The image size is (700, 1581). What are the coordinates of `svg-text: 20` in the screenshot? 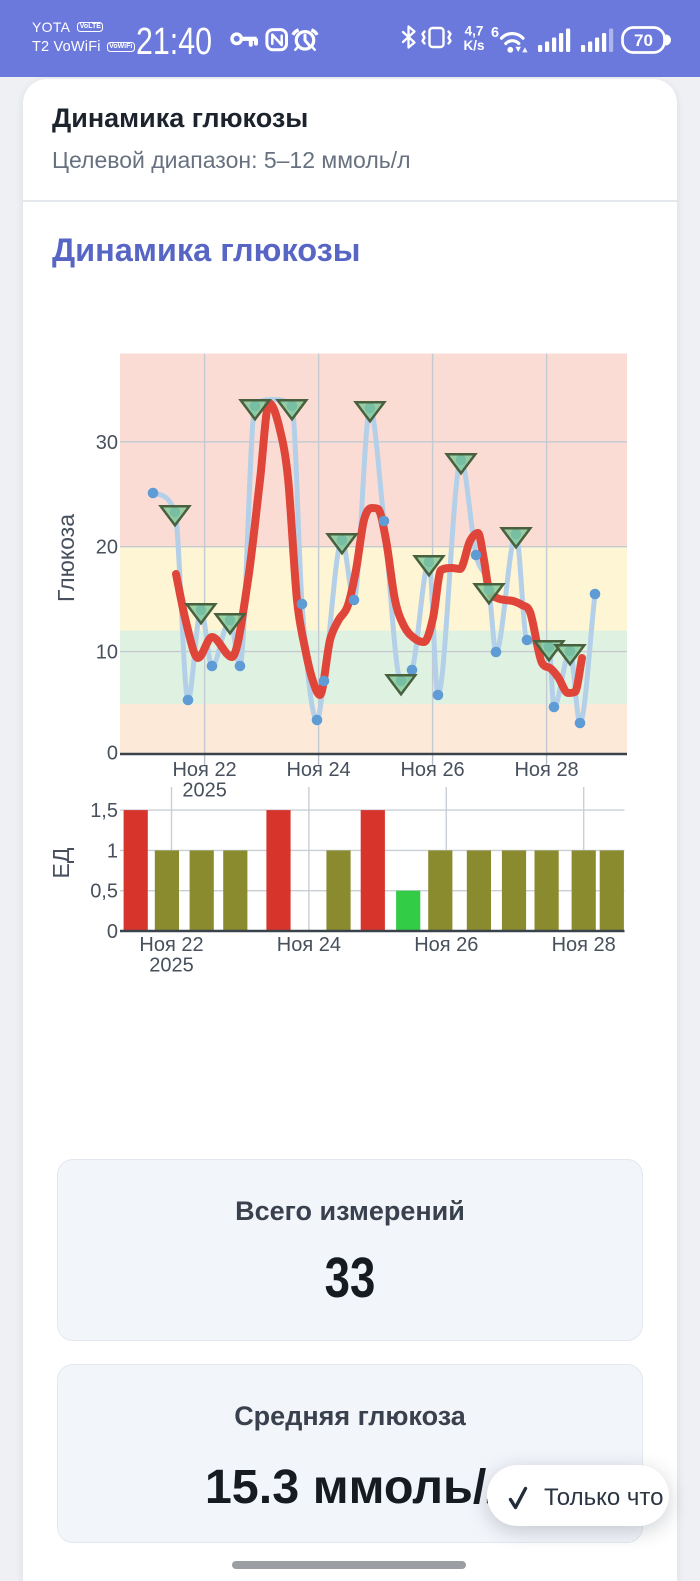 It's located at (107, 548).